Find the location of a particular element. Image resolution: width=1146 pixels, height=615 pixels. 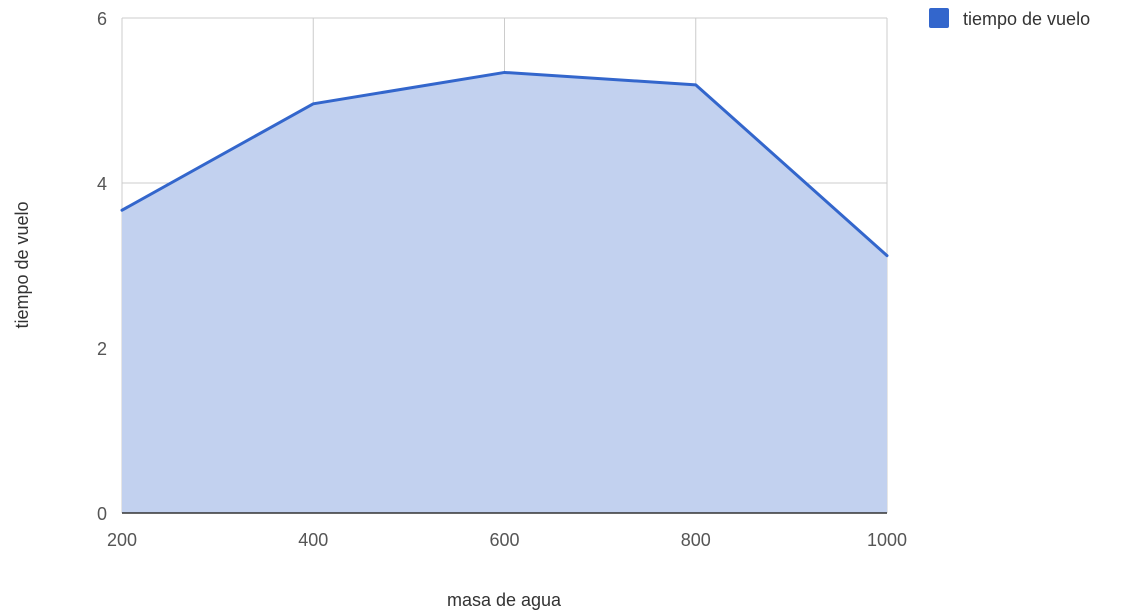

y-axis-title: tiempo de vuelo is located at coordinates (22, 264).